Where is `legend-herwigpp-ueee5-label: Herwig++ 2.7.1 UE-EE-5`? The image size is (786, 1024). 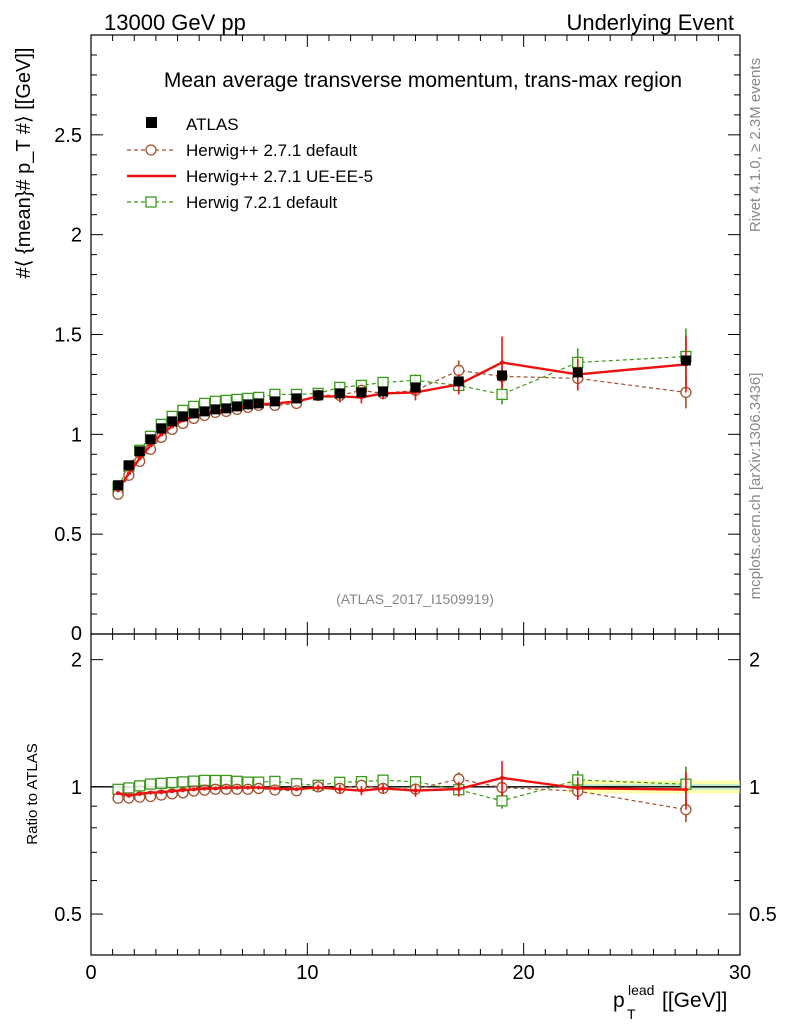 legend-herwigpp-ueee5-label: Herwig++ 2.7.1 UE-EE-5 is located at coordinates (279, 176).